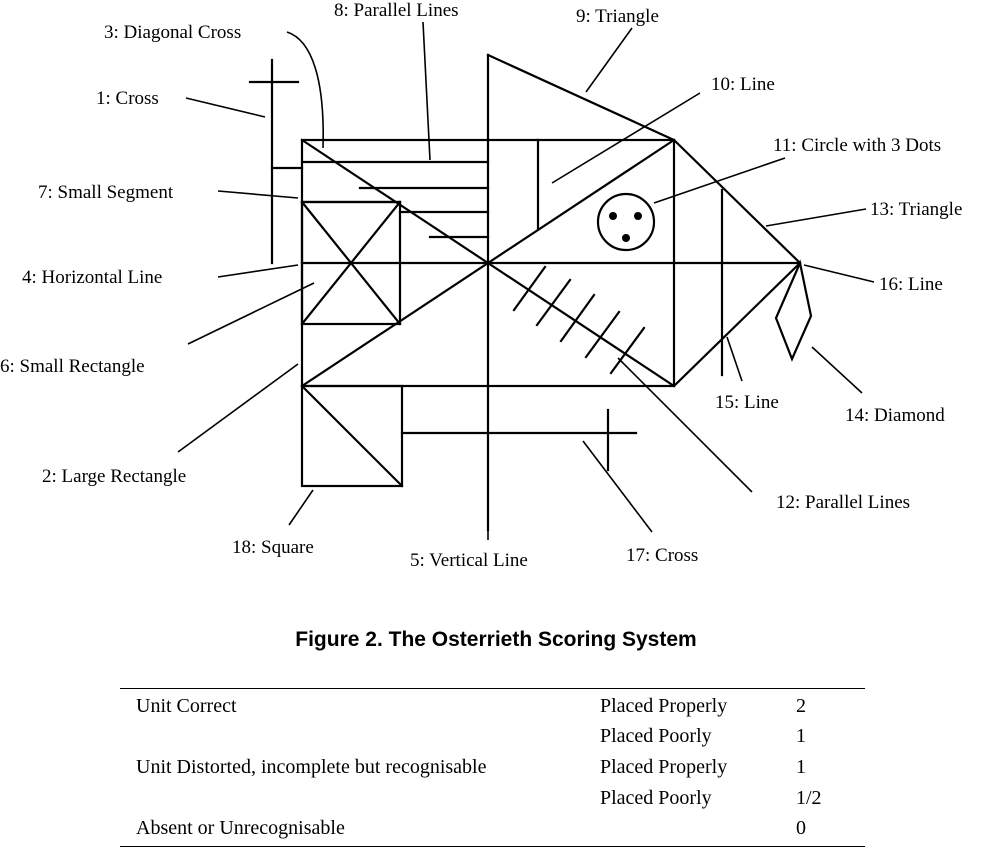  I want to click on label-large-rectangle: 2: Large Rectangle, so click(114, 476).